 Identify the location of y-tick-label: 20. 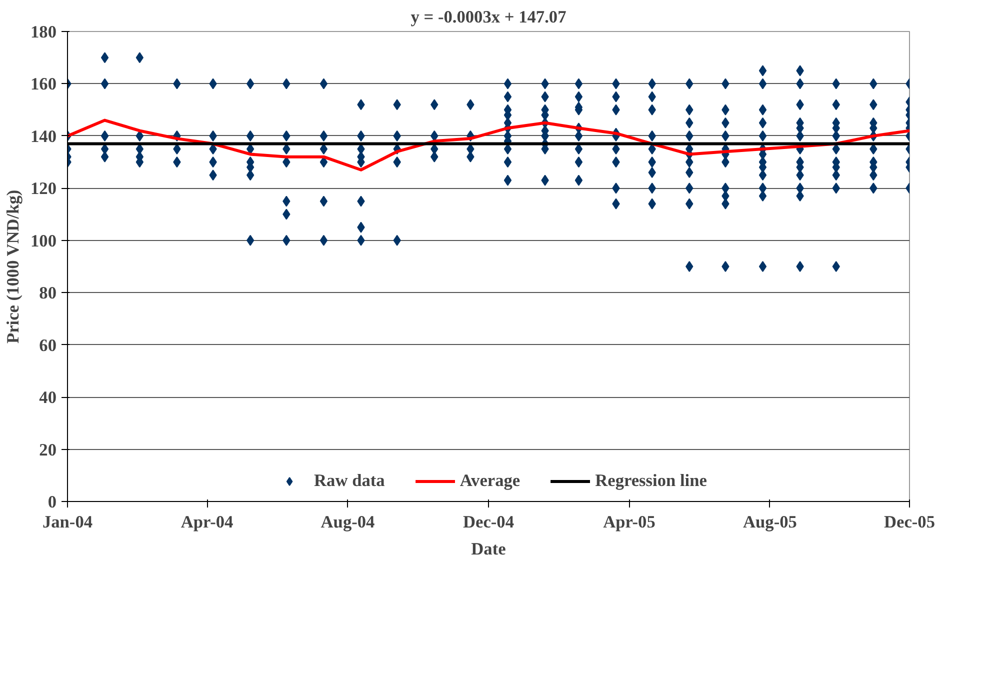
(47, 450).